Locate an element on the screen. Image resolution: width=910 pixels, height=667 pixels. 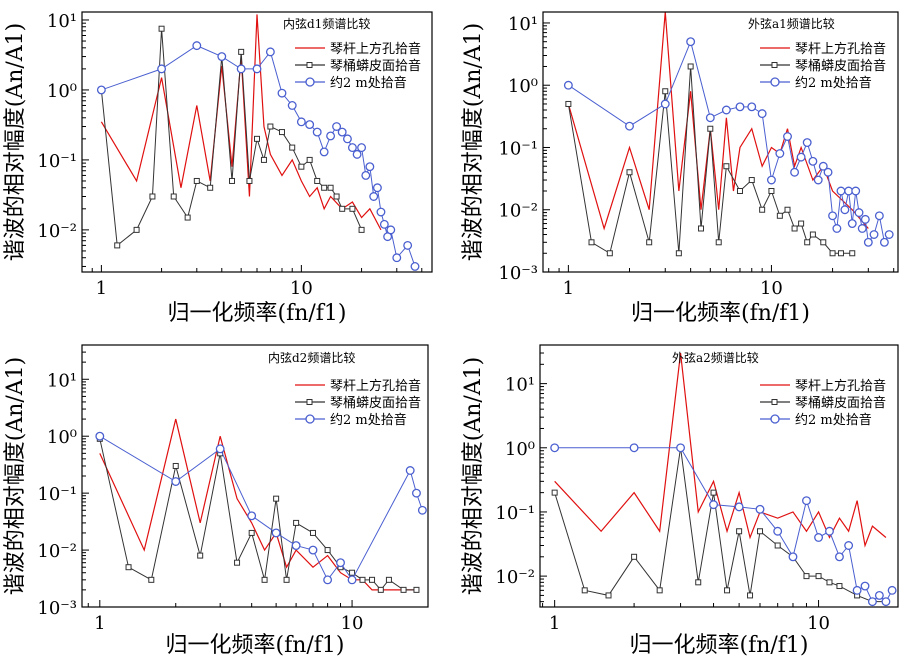
x-minor-ticks is located at coordinates (720, 603).